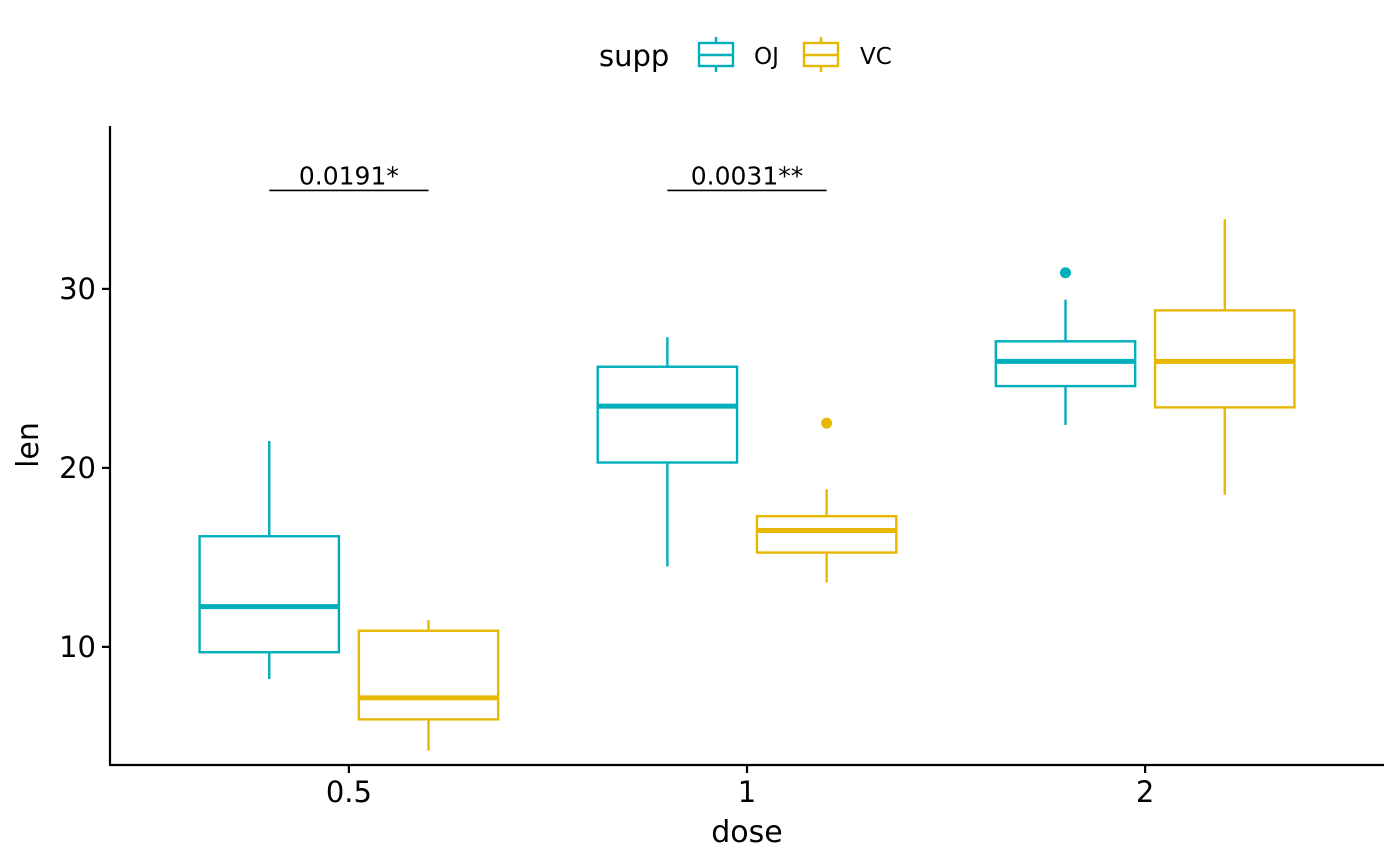  I want to click on p-value-label: 0.0191*, so click(349, 175).